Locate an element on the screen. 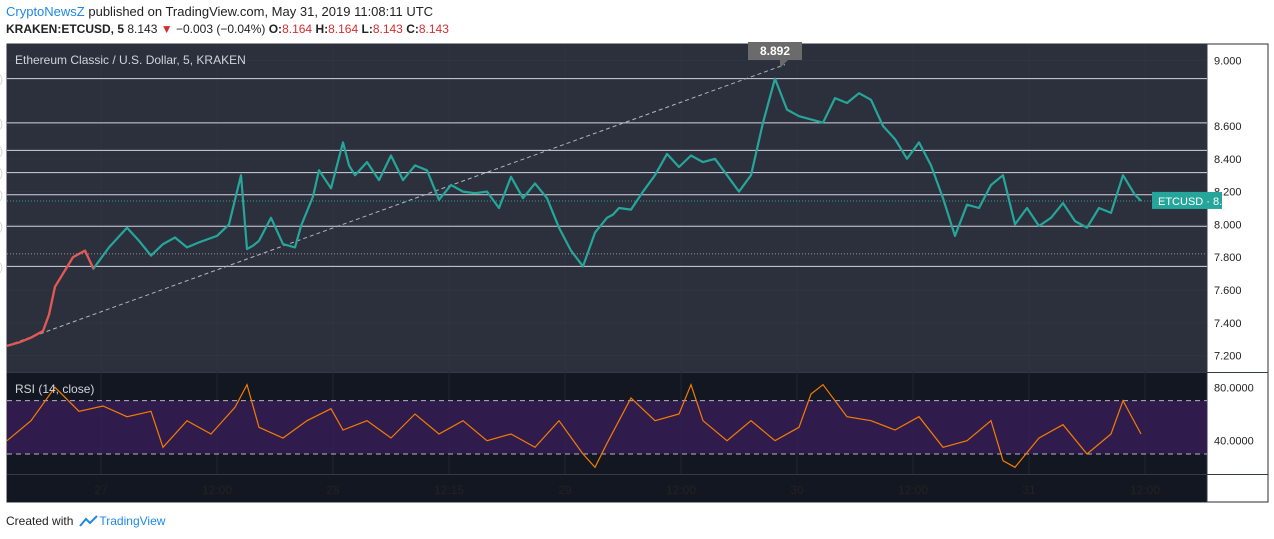 Image resolution: width=1274 pixels, height=539 pixels. tradingview-logo: TradingView is located at coordinates (121, 521).